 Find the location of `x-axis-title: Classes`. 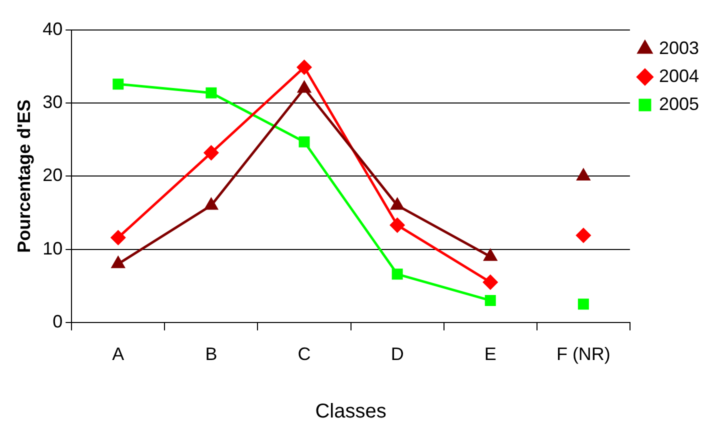

x-axis-title: Classes is located at coordinates (350, 411).